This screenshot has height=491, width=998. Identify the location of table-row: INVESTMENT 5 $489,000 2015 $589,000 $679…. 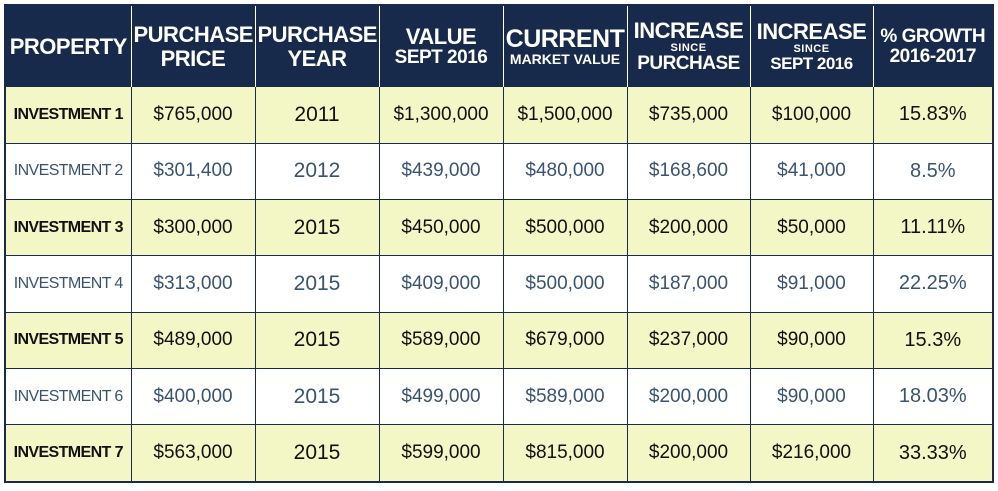
(499, 340).